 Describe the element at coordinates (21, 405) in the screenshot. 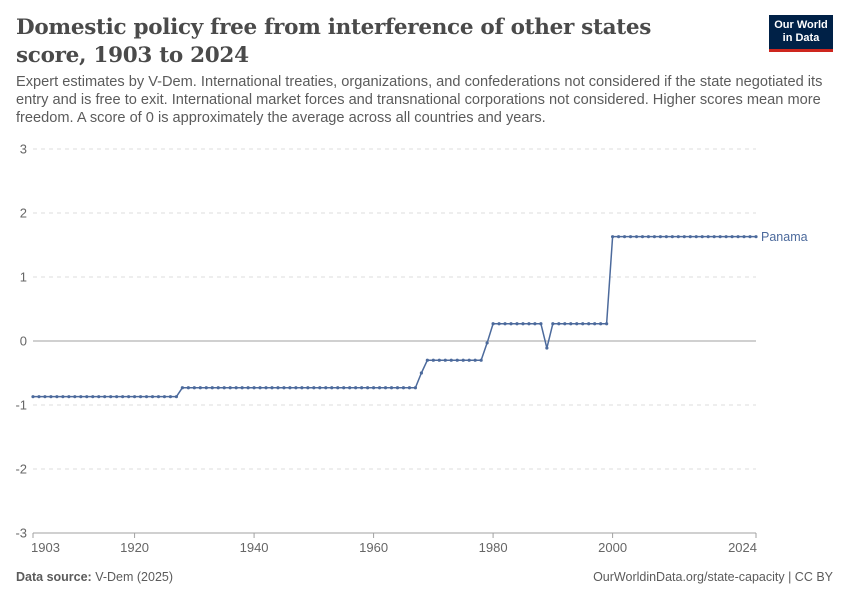

I see `y-tick-label: -1` at that location.